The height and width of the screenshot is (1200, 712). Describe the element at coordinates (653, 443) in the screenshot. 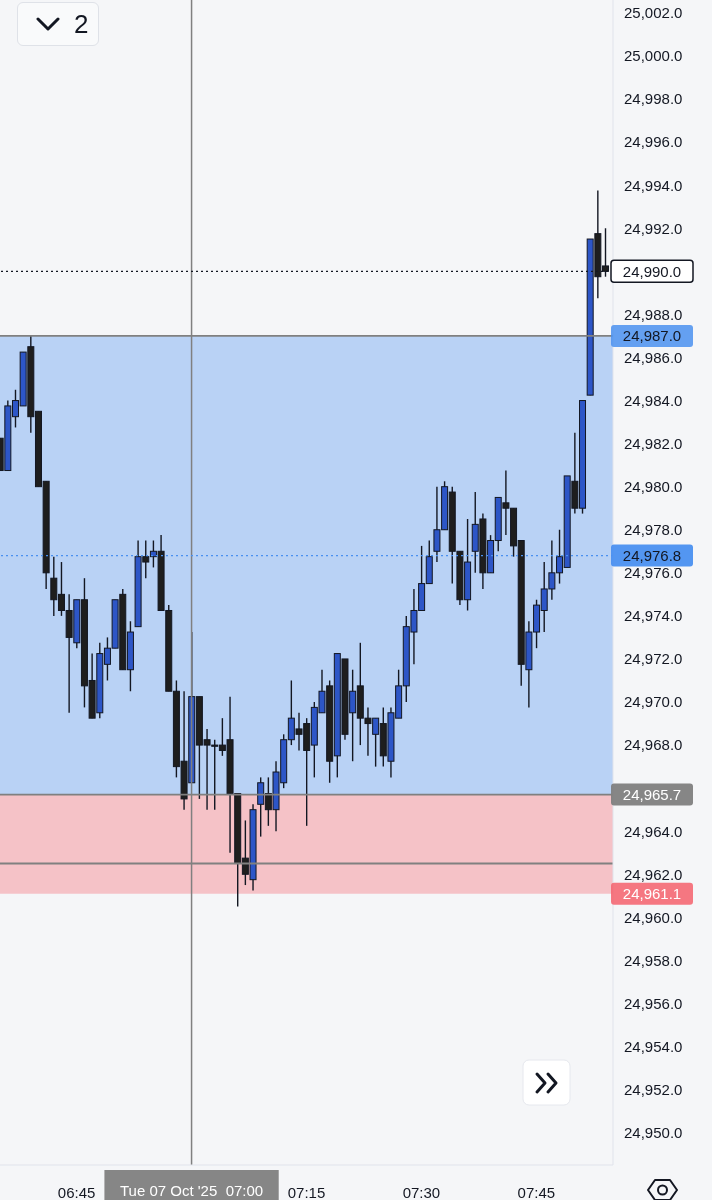

I see `y-tick-label: 24,982.0` at that location.